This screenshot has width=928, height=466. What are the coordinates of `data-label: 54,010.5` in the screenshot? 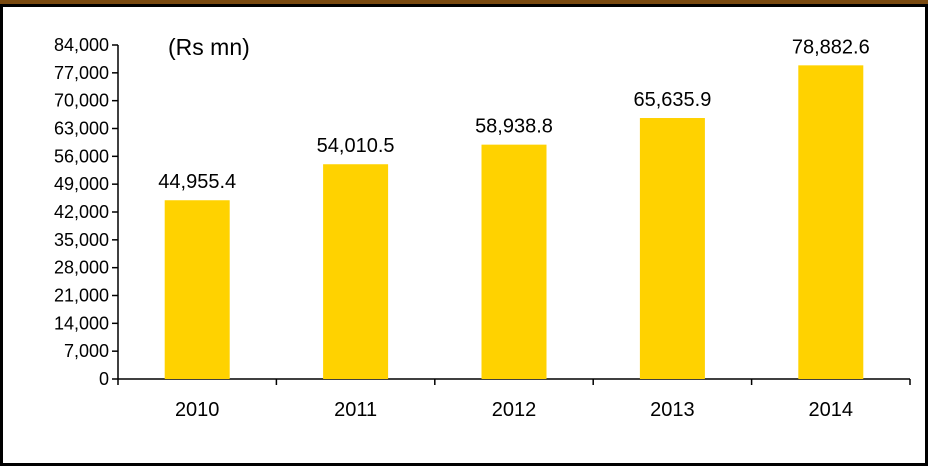 It's located at (356, 146).